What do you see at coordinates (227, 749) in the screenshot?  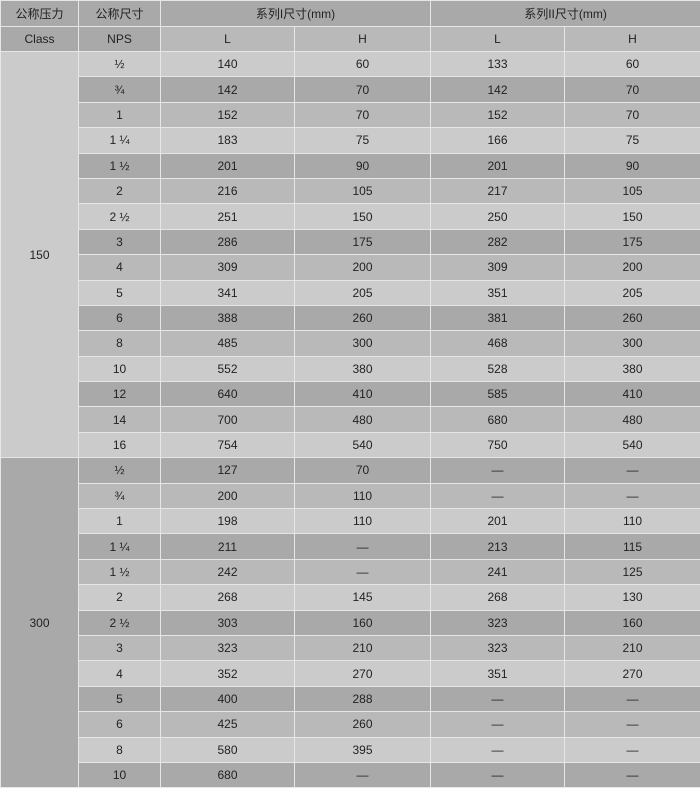 I see `series1-l-cell: 580` at bounding box center [227, 749].